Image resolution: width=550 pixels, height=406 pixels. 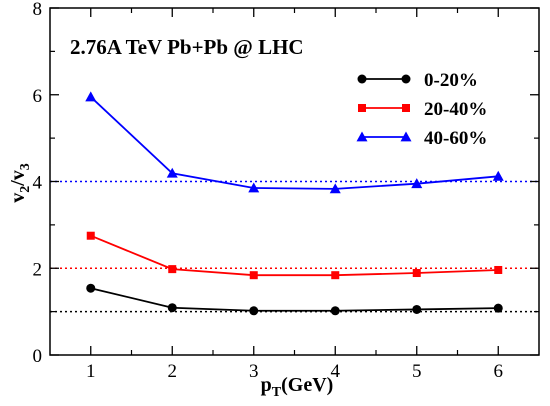 I want to click on y-tick-label-5: 8, so click(x=38, y=10).